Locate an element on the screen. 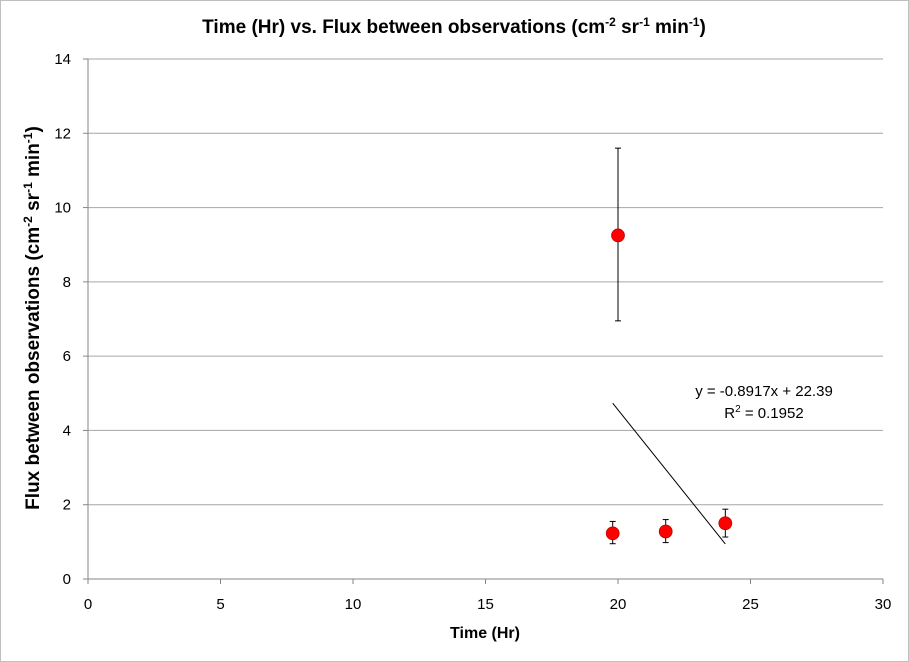  y-tick-label: 8 is located at coordinates (67, 282).